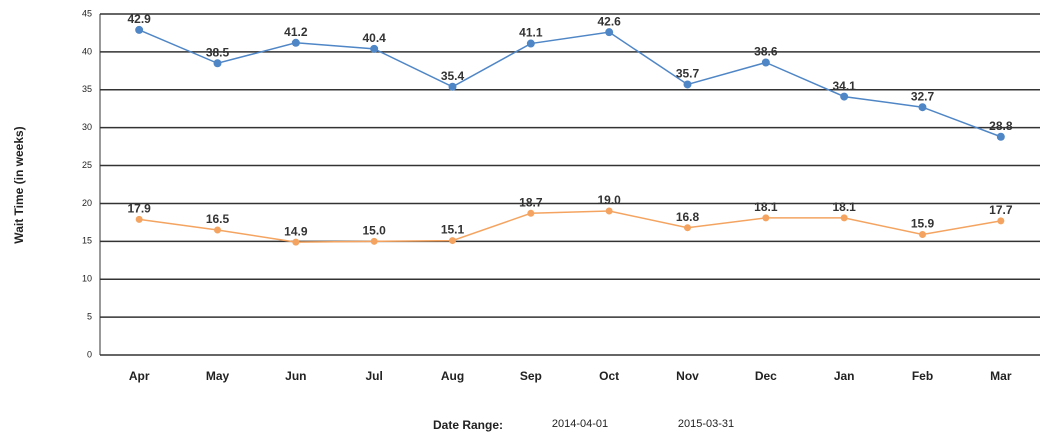  I want to click on series-line, so click(570, 226).